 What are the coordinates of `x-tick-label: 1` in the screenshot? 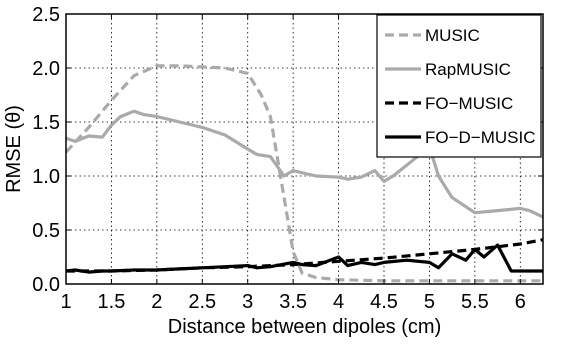 It's located at (65, 302).